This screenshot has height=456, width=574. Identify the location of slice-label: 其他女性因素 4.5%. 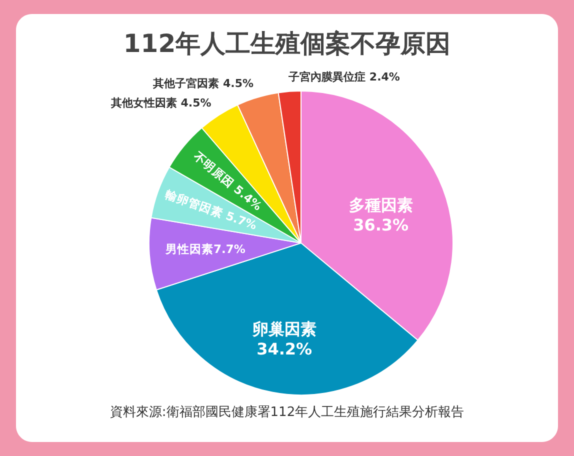
(161, 103).